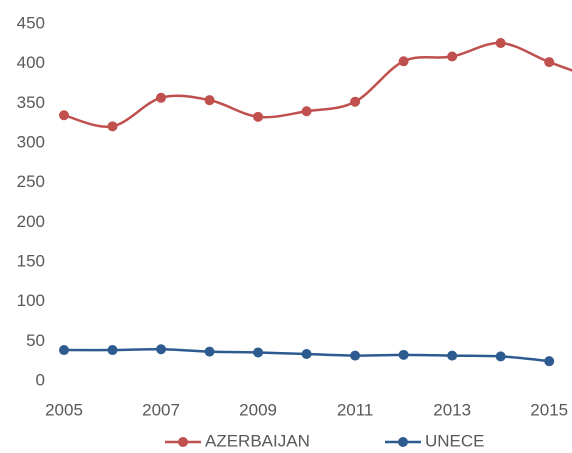 This screenshot has width=572, height=453. Describe the element at coordinates (31, 22) in the screenshot. I see `y-tick-label: 450` at that location.